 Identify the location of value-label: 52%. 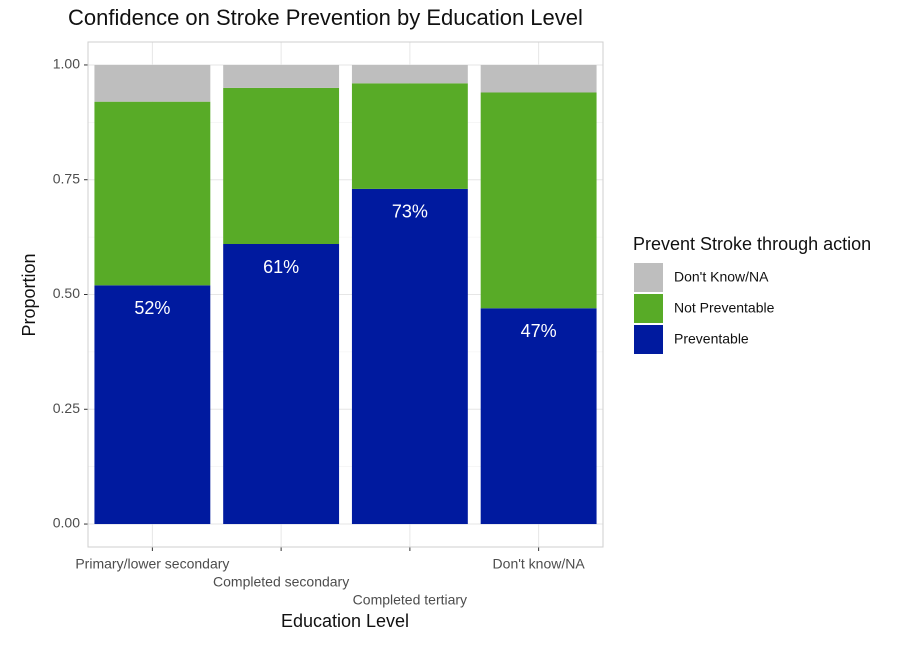
(152, 308).